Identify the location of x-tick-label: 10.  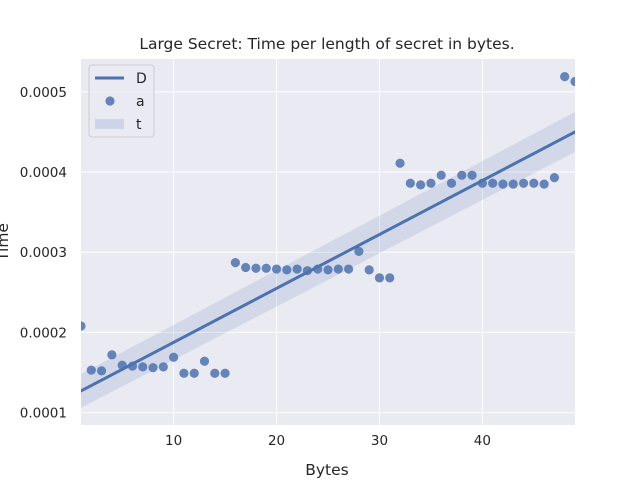
(173, 441).